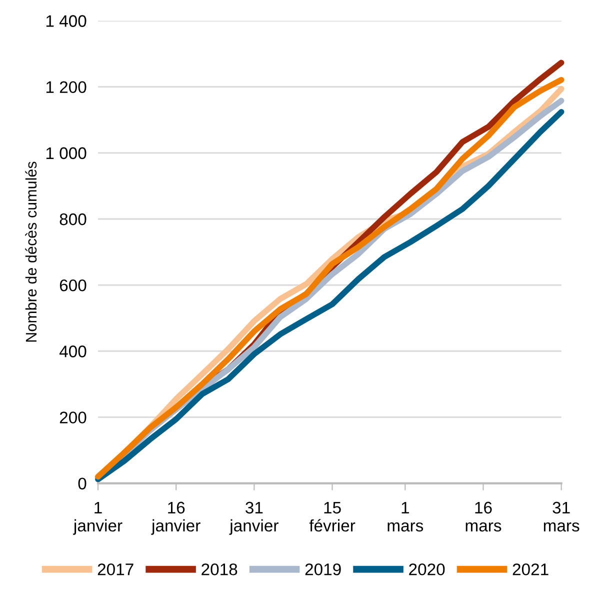 The width and height of the screenshot is (594, 593). What do you see at coordinates (332, 517) in the screenshot?
I see `x-tick-label: 15 février` at bounding box center [332, 517].